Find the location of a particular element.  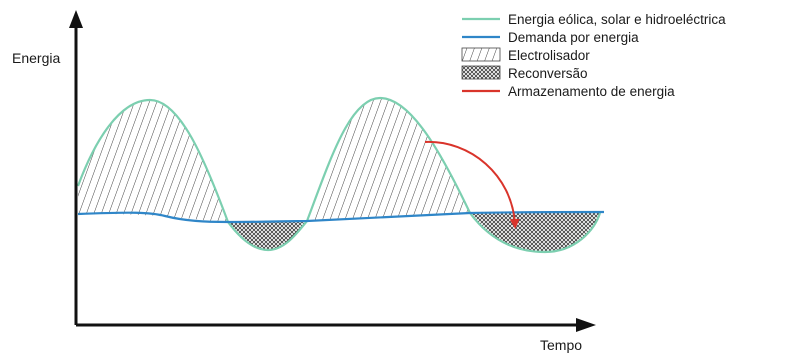

energy-storage-arrow is located at coordinates (472, 184).